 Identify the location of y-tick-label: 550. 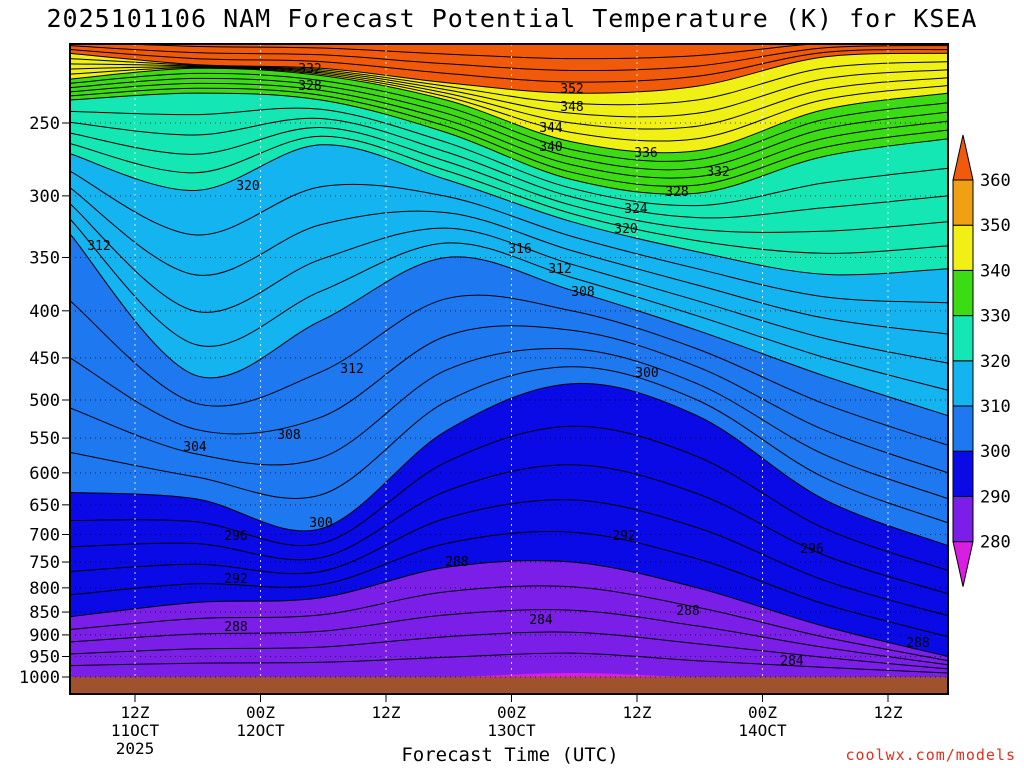
(44, 439).